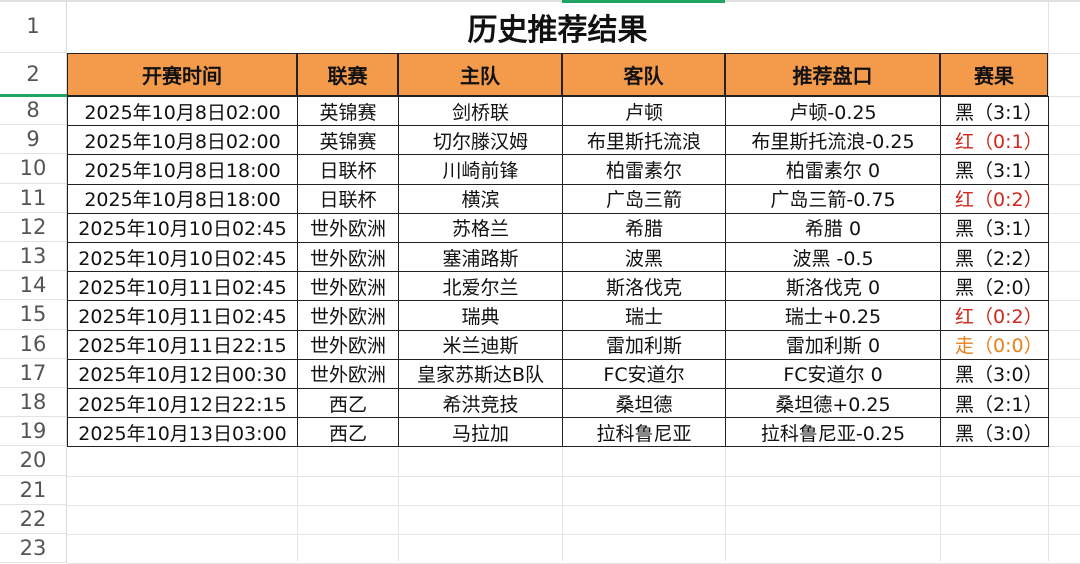 This screenshot has width=1080, height=564. I want to click on table-cell: 苏格兰, so click(480, 227).